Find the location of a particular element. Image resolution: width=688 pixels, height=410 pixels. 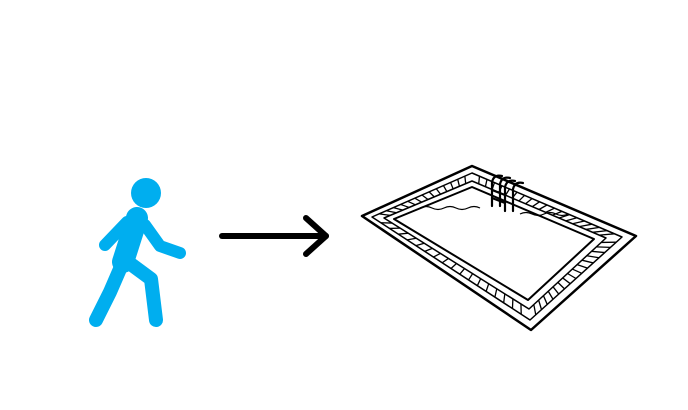

walker-back-leg is located at coordinates (109, 291).